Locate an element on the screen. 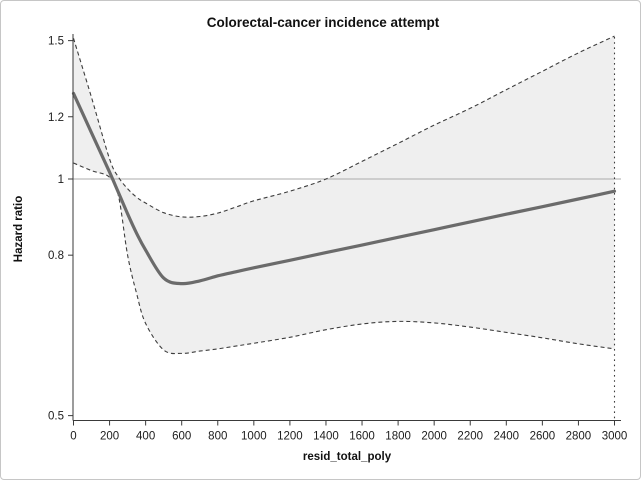  x-tick-label: 600 is located at coordinates (181, 437).